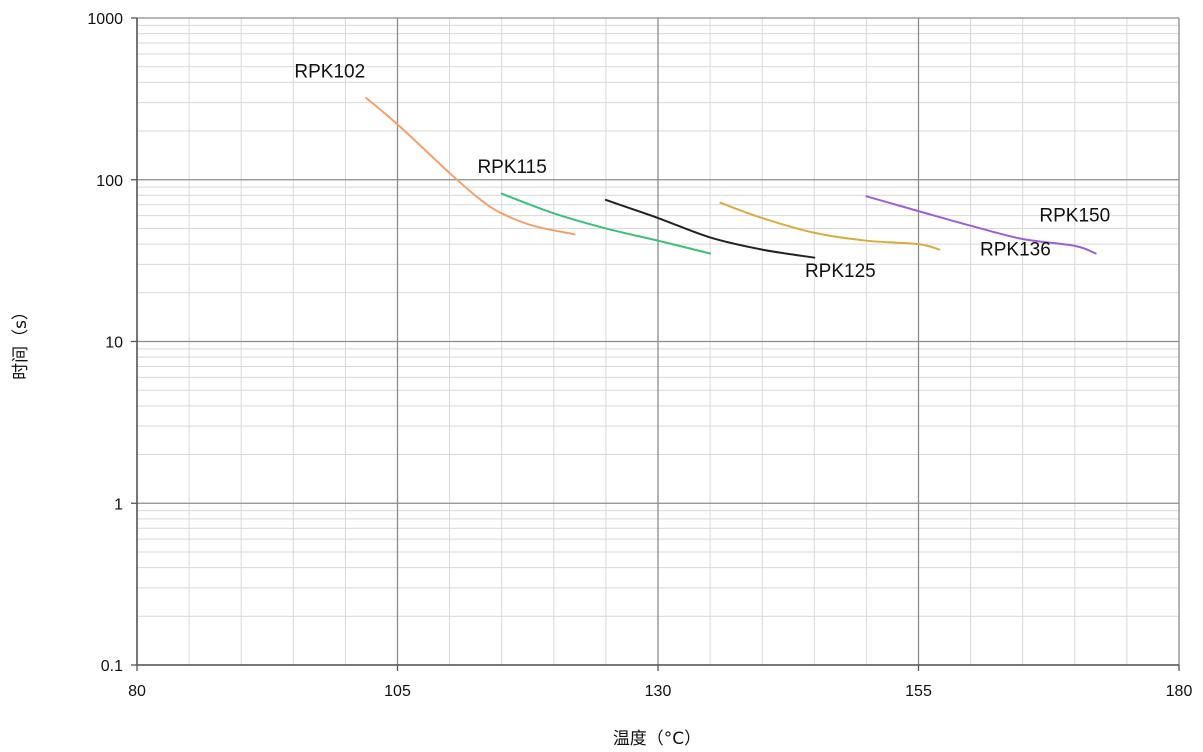 Image resolution: width=1203 pixels, height=752 pixels. I want to click on y-tick-label: 10, so click(114, 343).